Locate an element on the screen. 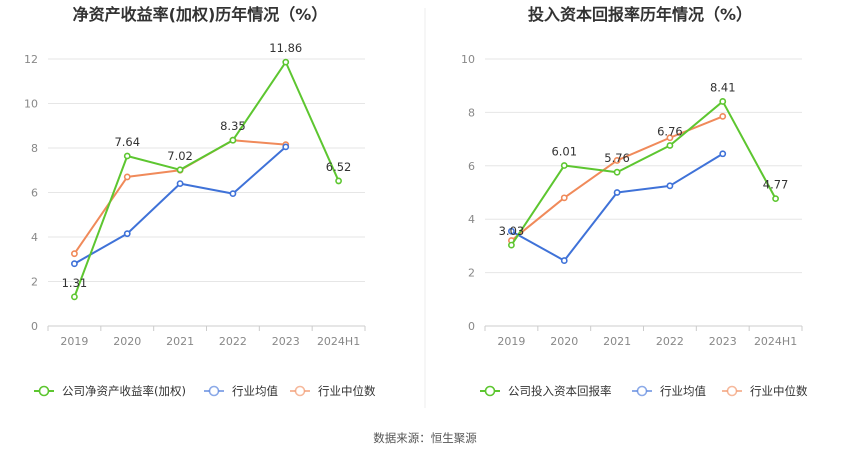  data-label: 4.77 is located at coordinates (776, 185).